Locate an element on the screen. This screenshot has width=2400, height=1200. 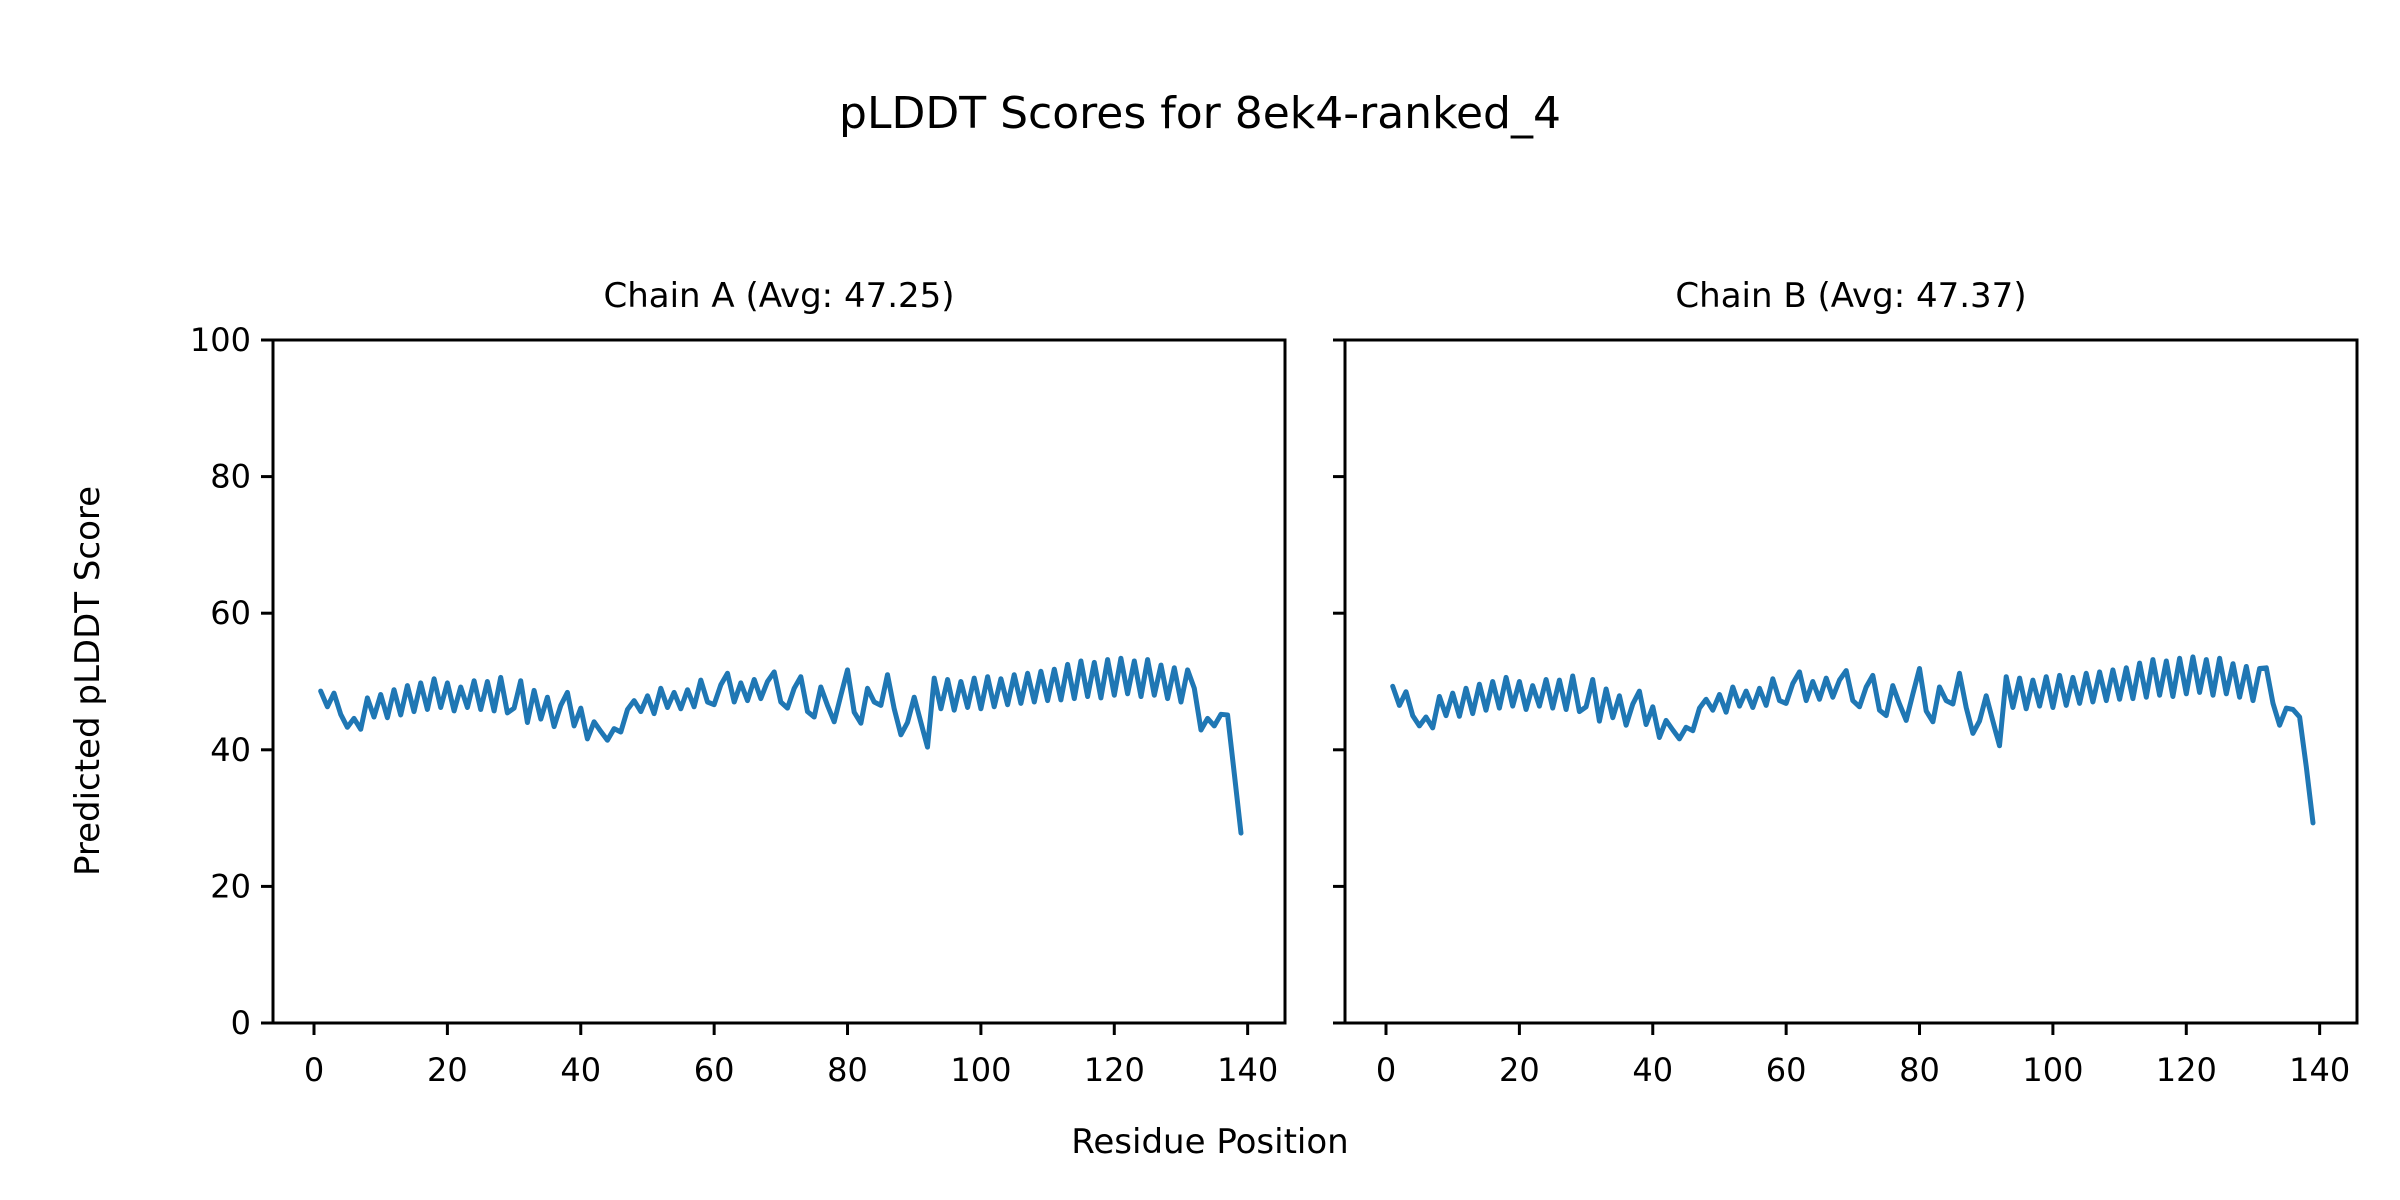
plddt-line-chain-a is located at coordinates (781, 745).